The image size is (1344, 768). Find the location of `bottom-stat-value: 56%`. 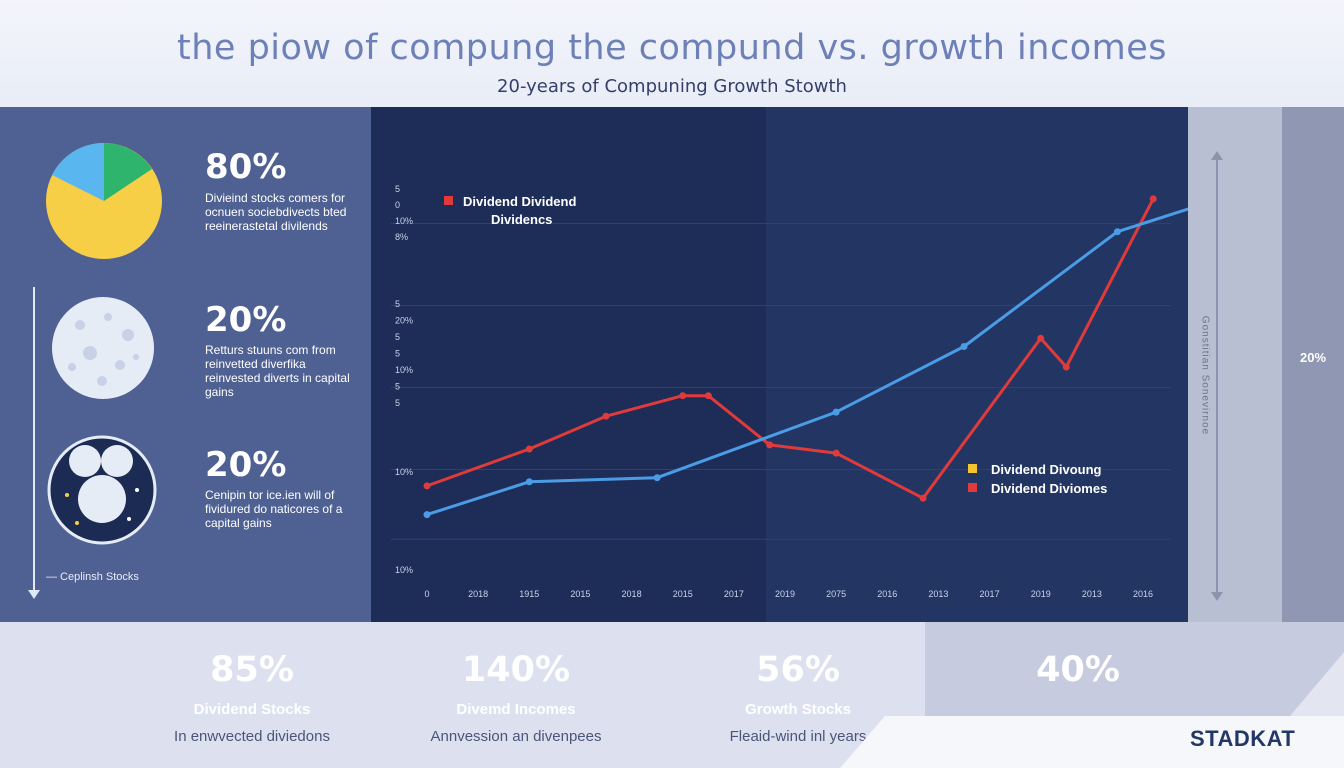

bottom-stat-value: 56% is located at coordinates (798, 670).